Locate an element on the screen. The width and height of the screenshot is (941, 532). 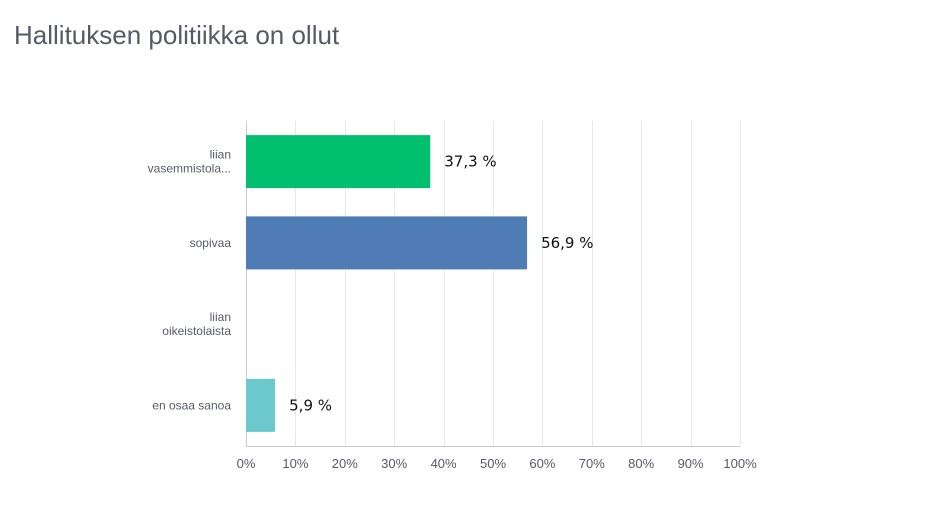
x-tick-label: 60% is located at coordinates (542, 463).